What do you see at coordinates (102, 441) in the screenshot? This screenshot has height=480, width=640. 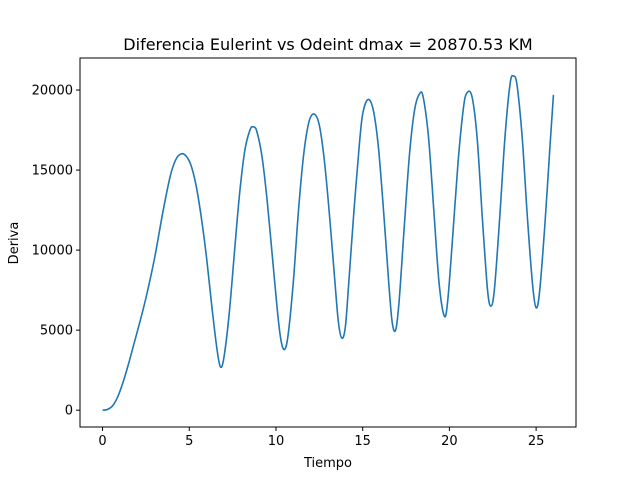 I see `x-tick-label: 0` at bounding box center [102, 441].